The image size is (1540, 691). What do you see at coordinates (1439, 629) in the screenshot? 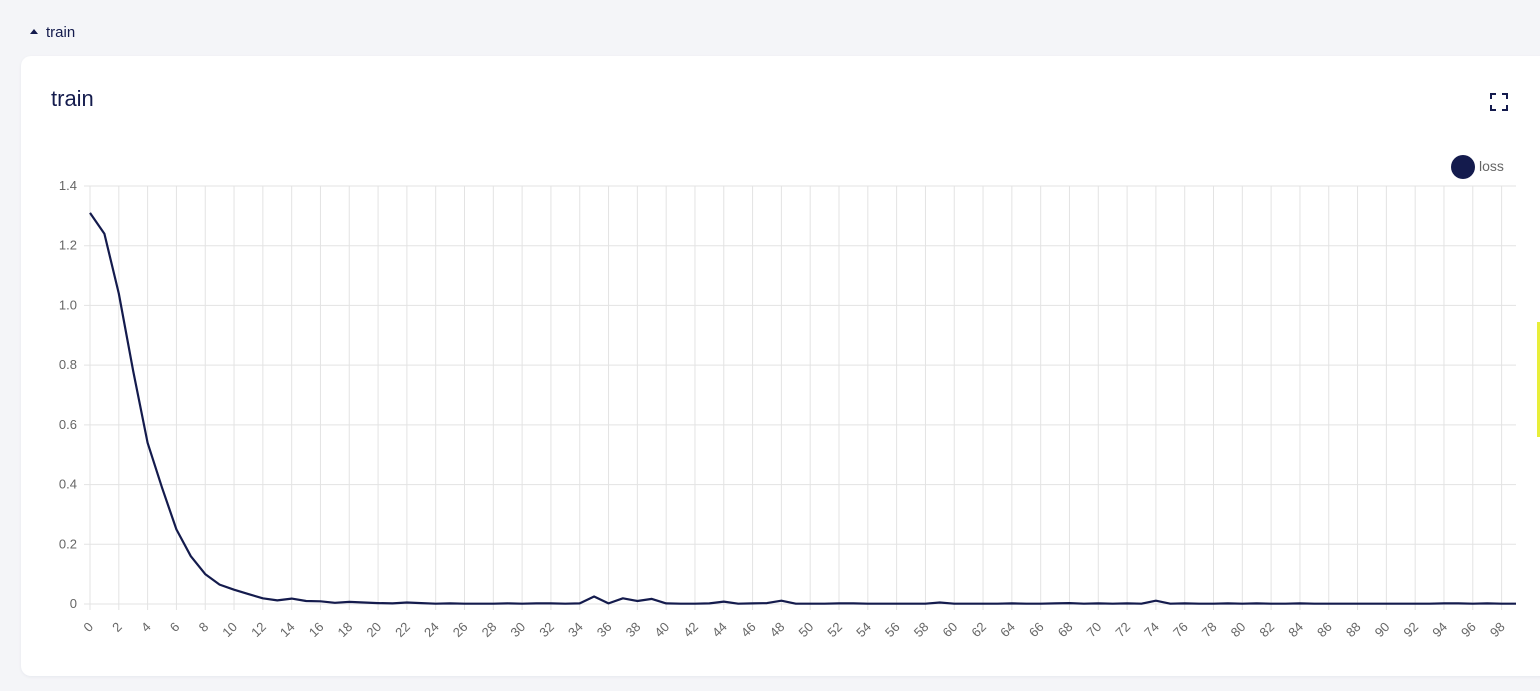
I see `x-tick-label: 94` at bounding box center [1439, 629].